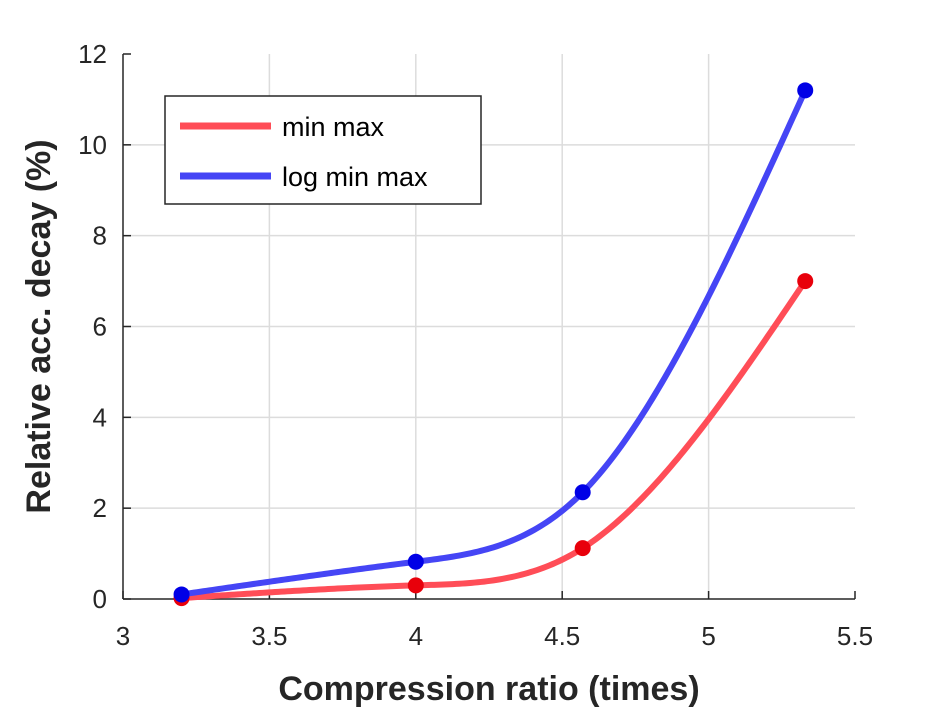 The width and height of the screenshot is (945, 709). I want to click on y-tick-labels: 0 2 4 6 8 10 12, so click(92, 326).